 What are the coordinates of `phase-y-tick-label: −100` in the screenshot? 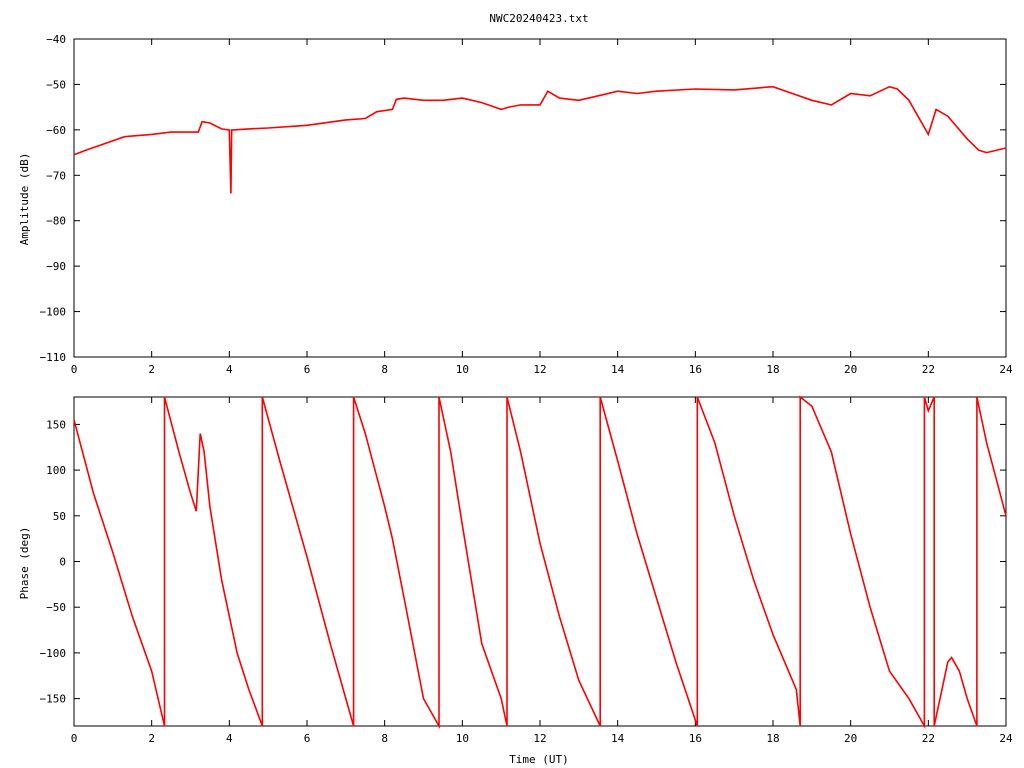 It's located at (53, 653).